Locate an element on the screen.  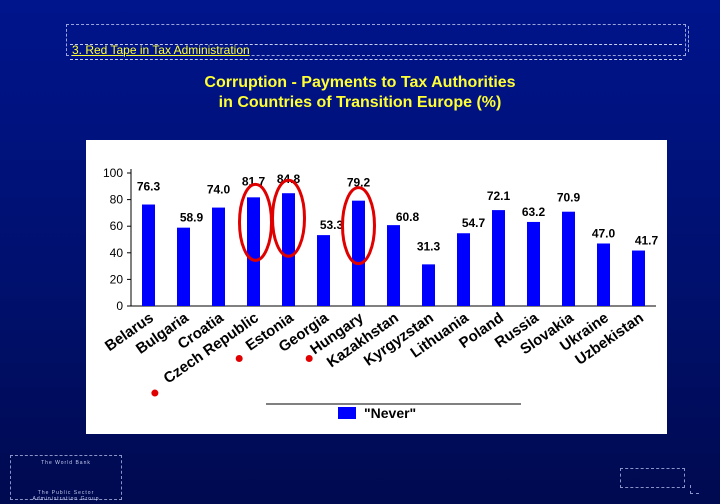
y-tick-label: 80 is located at coordinates (117, 200).